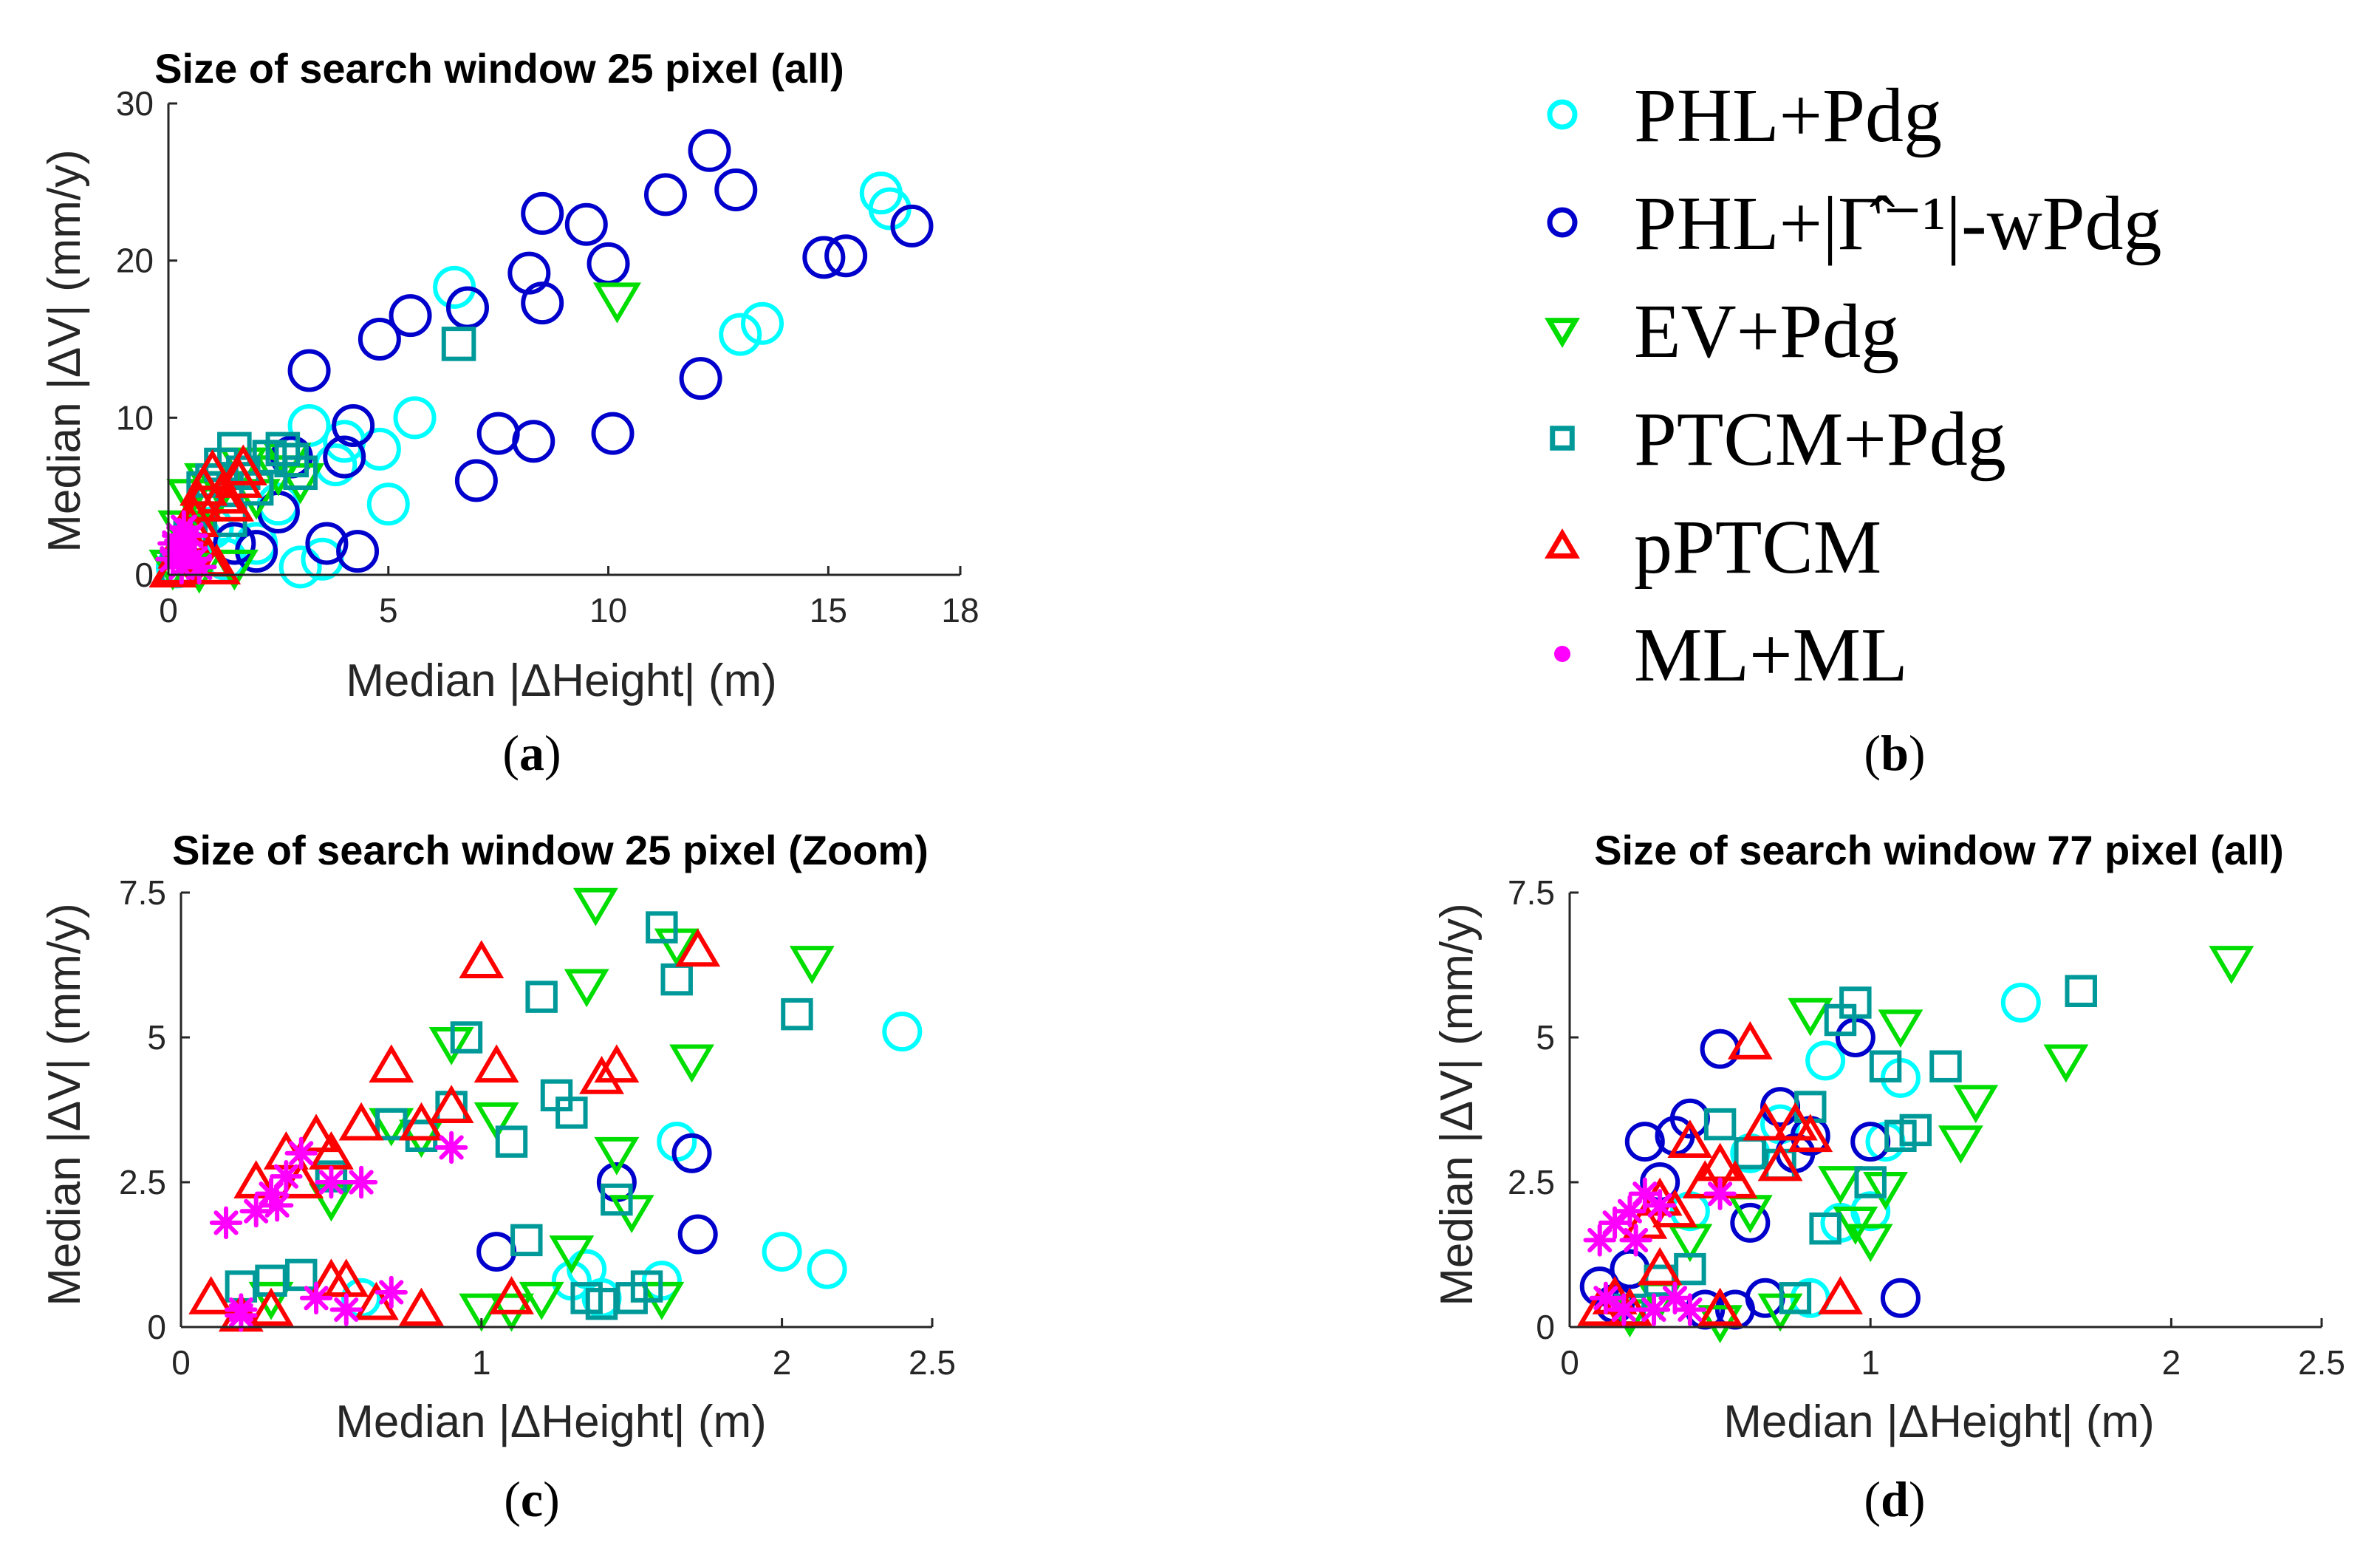  Describe the element at coordinates (1915, 1145) in the screenshot. I see `panel-d-marks` at that location.